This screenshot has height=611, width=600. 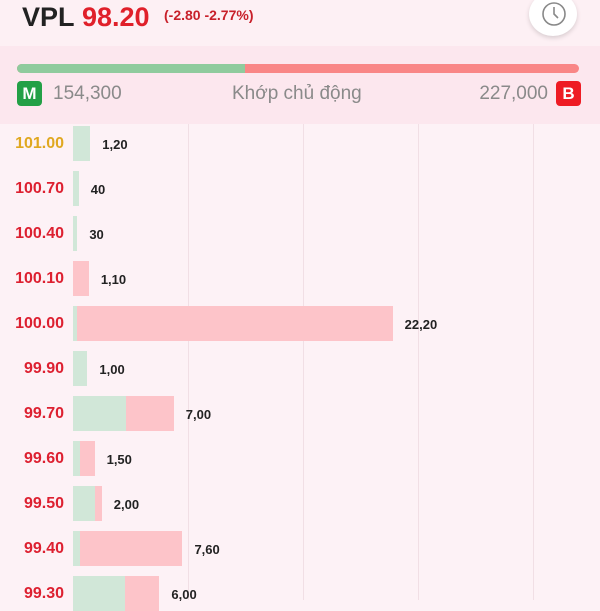 What do you see at coordinates (96, 234) in the screenshot?
I see `row-volume: 30` at bounding box center [96, 234].